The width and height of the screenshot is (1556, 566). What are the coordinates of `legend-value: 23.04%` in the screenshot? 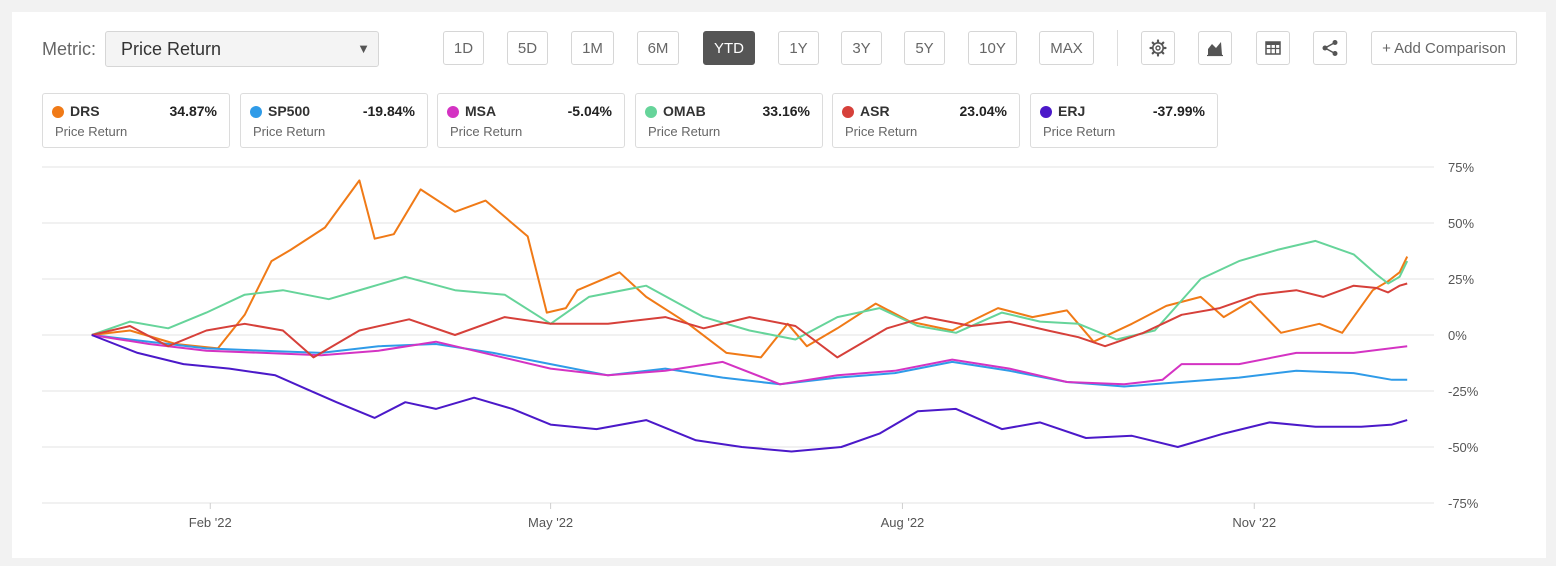 It's located at (983, 111).